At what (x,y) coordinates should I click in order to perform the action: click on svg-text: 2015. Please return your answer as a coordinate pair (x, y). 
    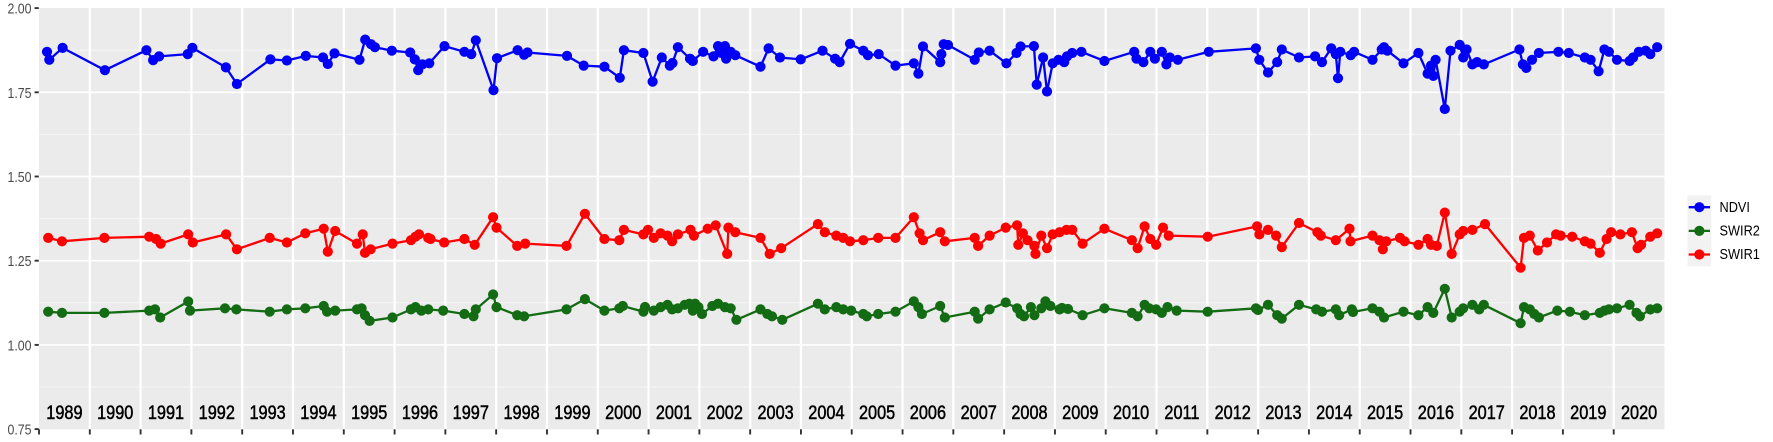
    Looking at the image, I should click on (1385, 413).